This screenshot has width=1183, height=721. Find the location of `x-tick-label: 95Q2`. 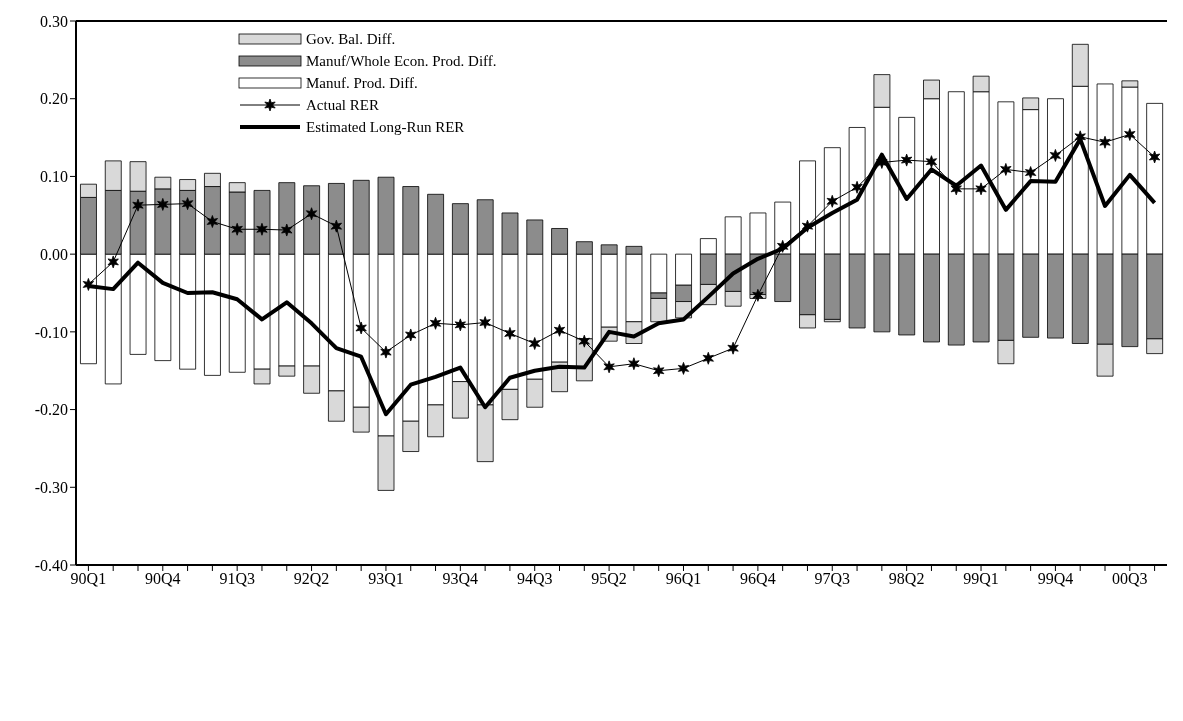

x-tick-label: 95Q2 is located at coordinates (609, 579).